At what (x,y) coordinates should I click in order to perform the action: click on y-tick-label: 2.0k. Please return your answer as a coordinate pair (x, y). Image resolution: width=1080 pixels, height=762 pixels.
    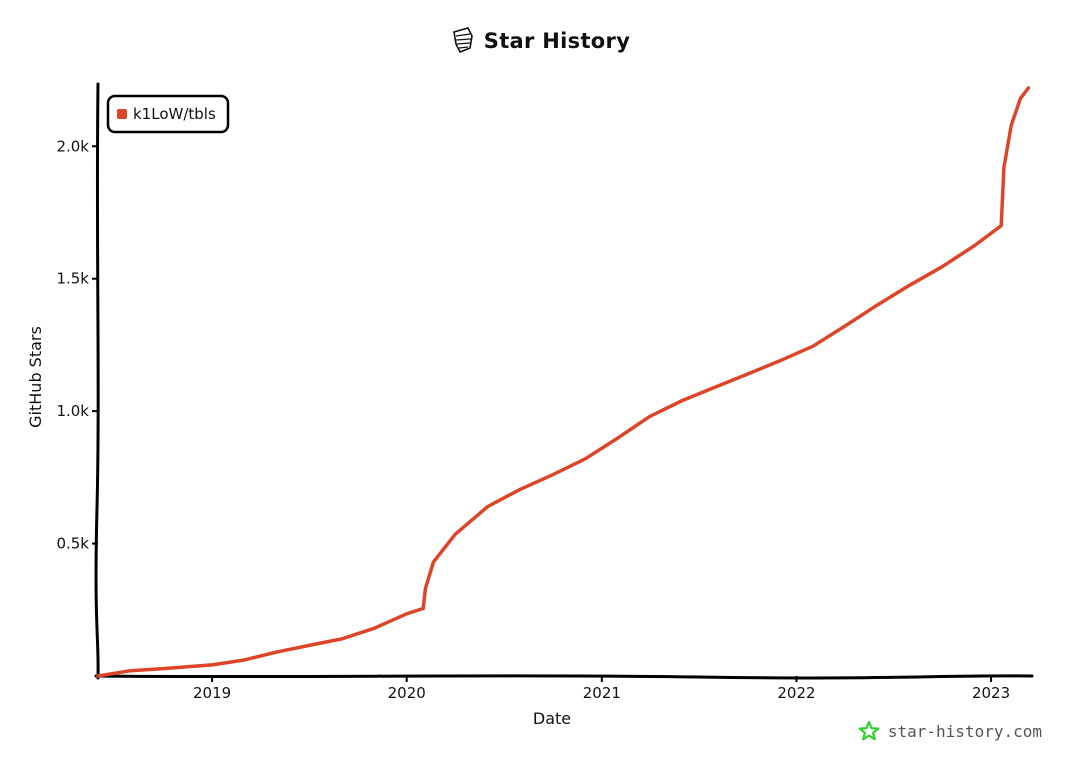
    Looking at the image, I should click on (72, 146).